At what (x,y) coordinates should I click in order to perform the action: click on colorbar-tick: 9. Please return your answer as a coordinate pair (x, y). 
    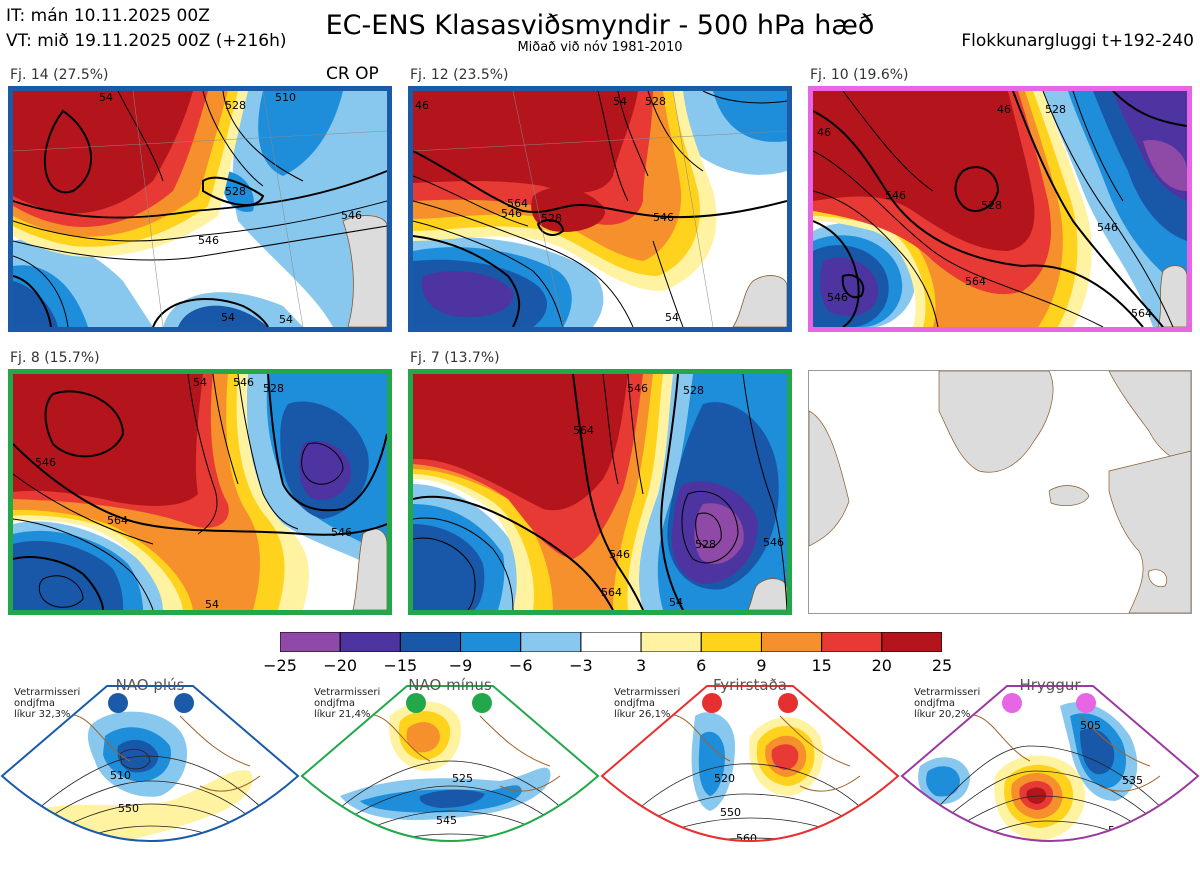
    Looking at the image, I should click on (761, 665).